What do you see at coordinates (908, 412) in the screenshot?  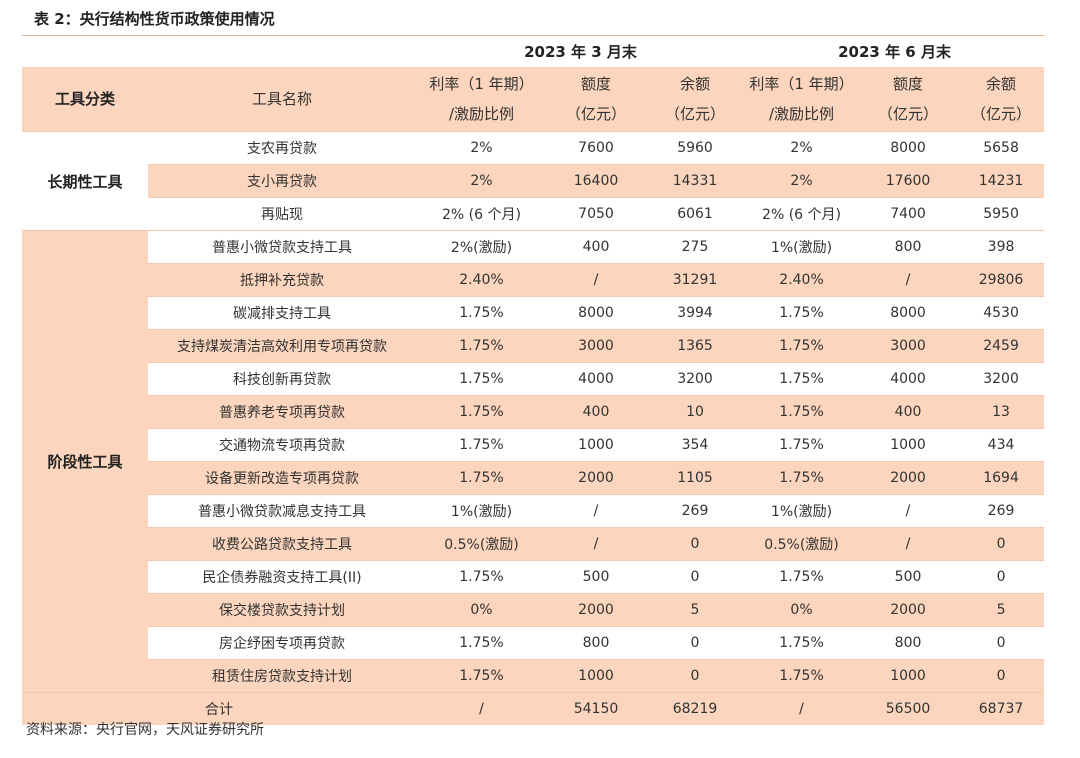 I see `quota-cell-2: 400` at bounding box center [908, 412].